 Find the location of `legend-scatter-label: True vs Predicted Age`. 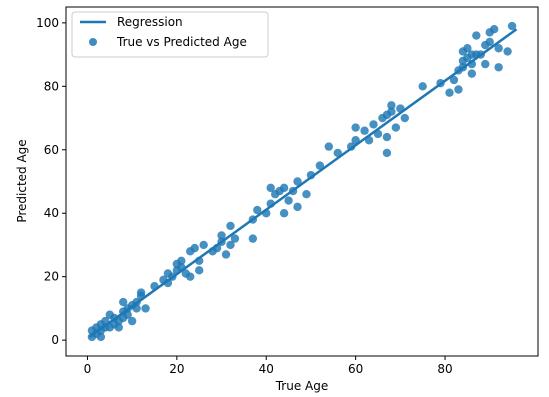

legend-scatter-label: True vs Predicted Age is located at coordinates (181, 42).